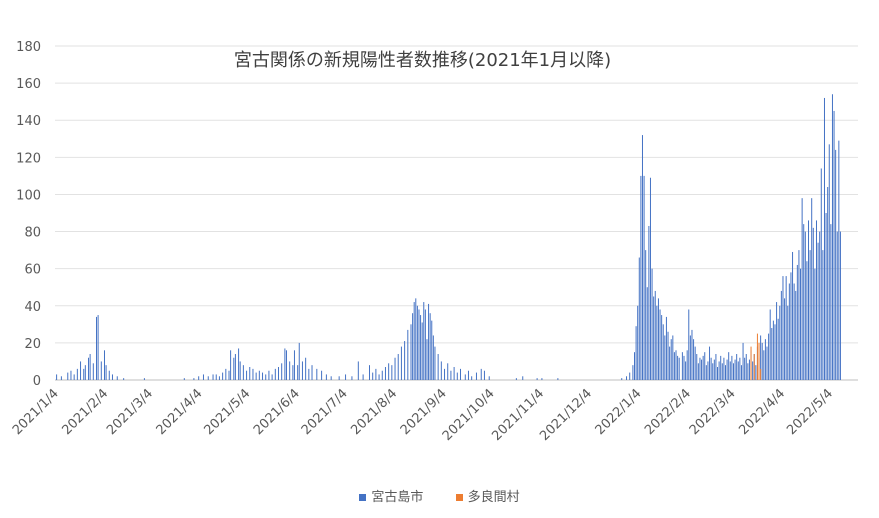  I want to click on y-tick-label: 180, so click(28, 47).